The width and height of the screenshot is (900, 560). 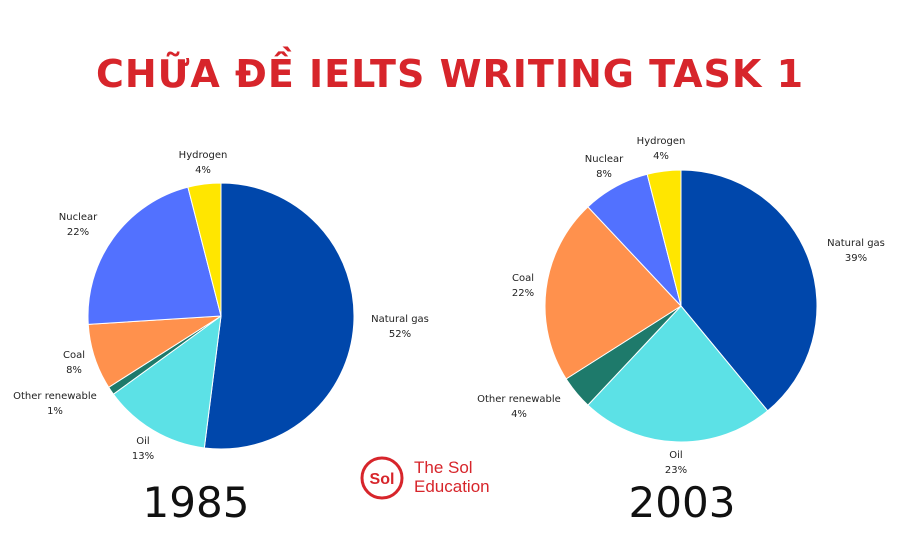 I want to click on slice-value-other-renewable: 4%, so click(x=519, y=414).